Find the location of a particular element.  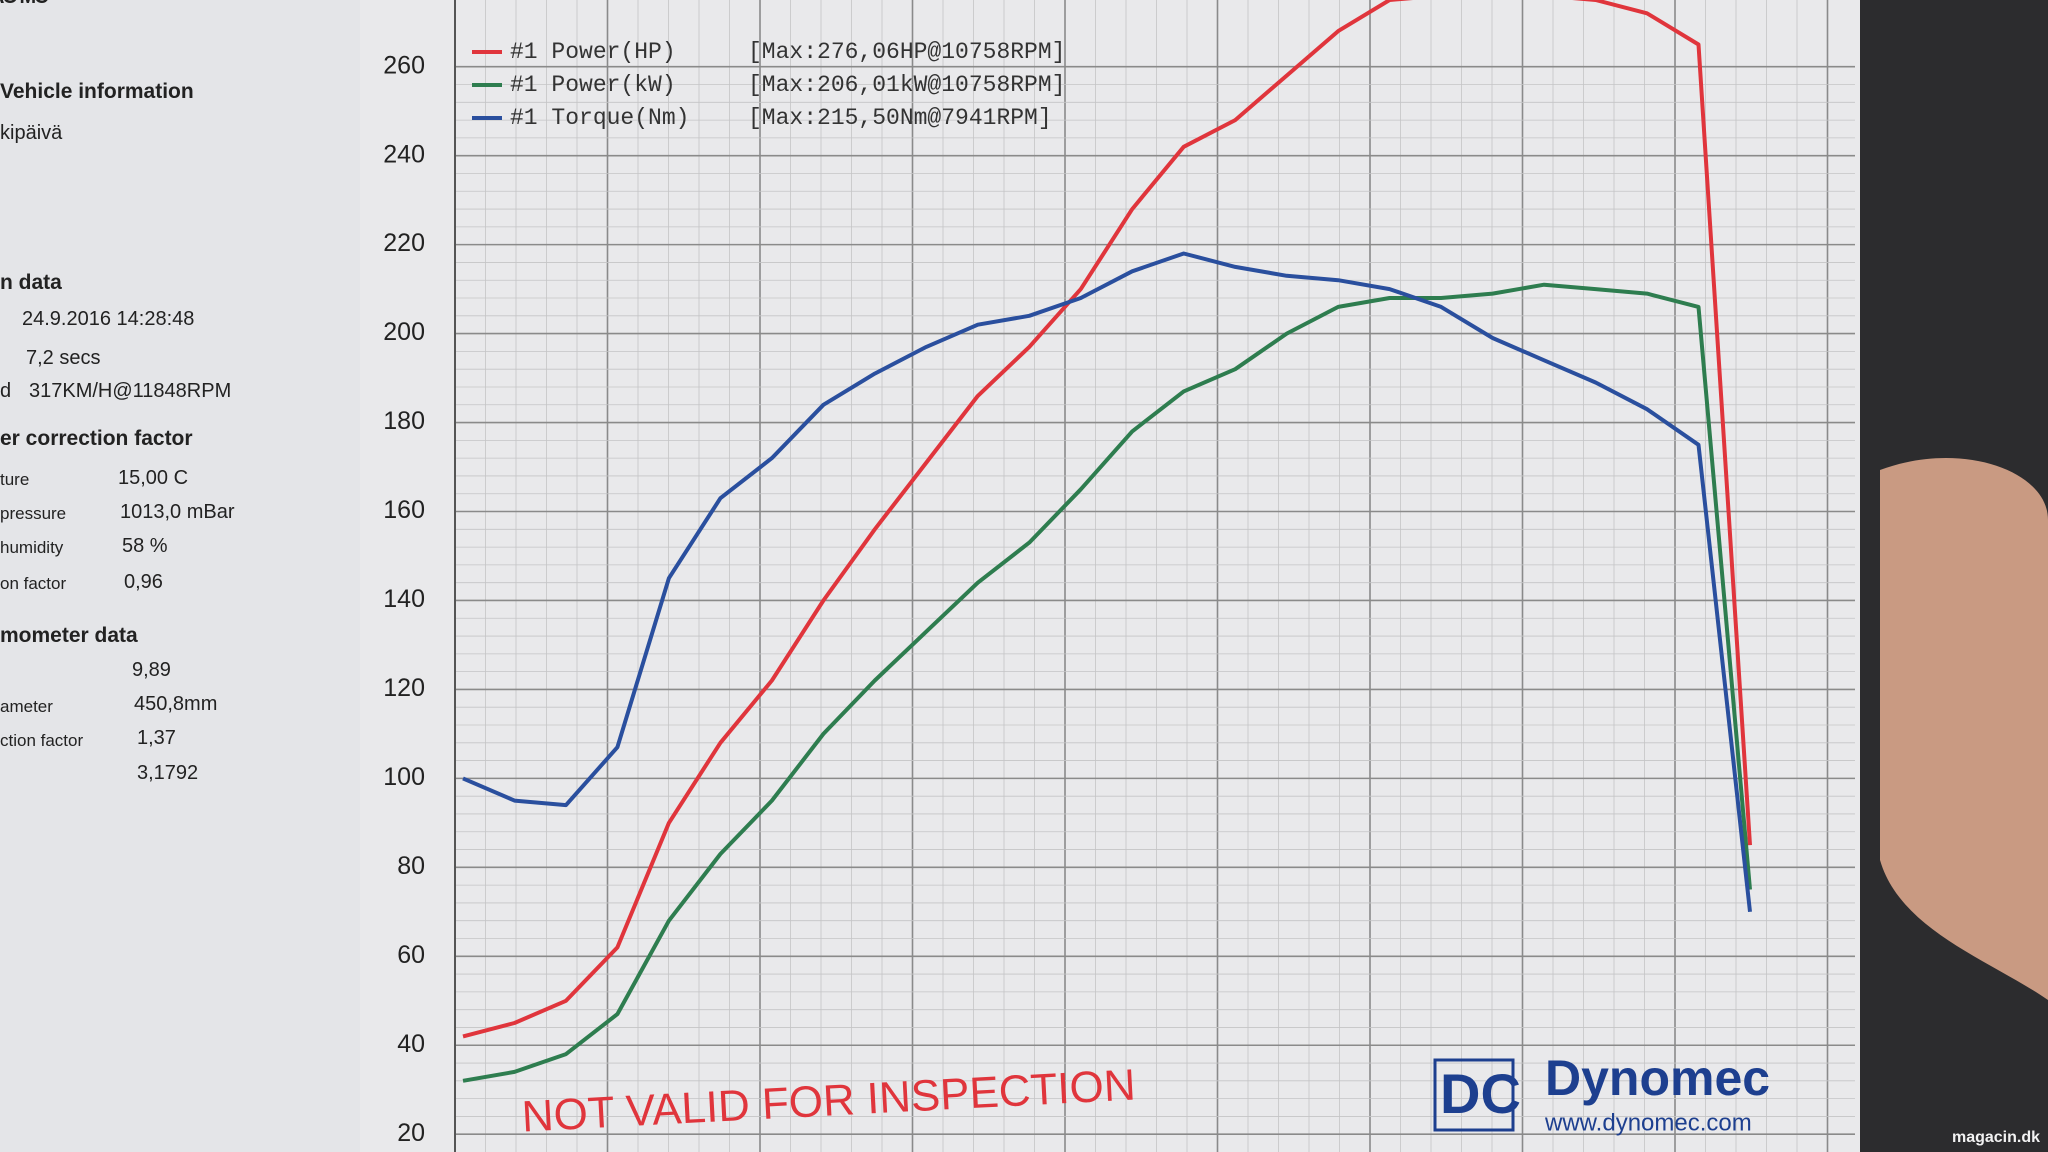

info-value: 1013,0 mBar is located at coordinates (177, 512).